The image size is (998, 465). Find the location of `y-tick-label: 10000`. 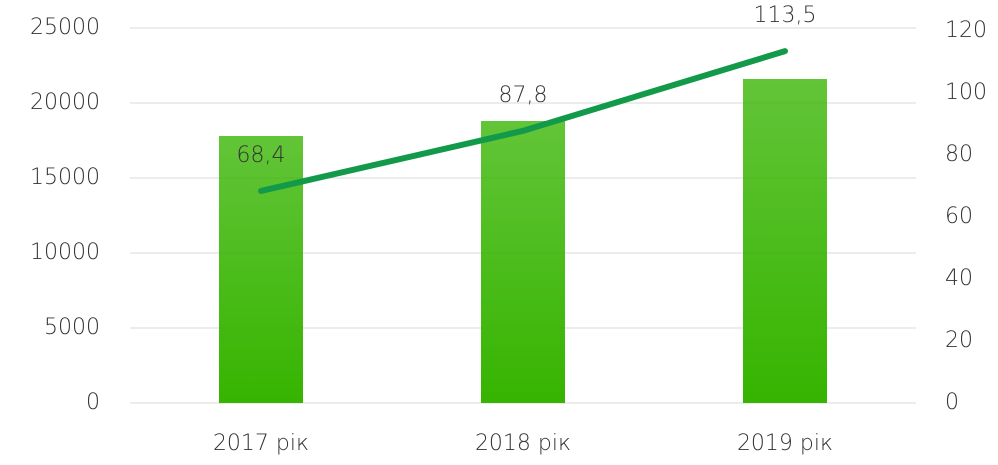

y-tick-label: 10000 is located at coordinates (65, 252).